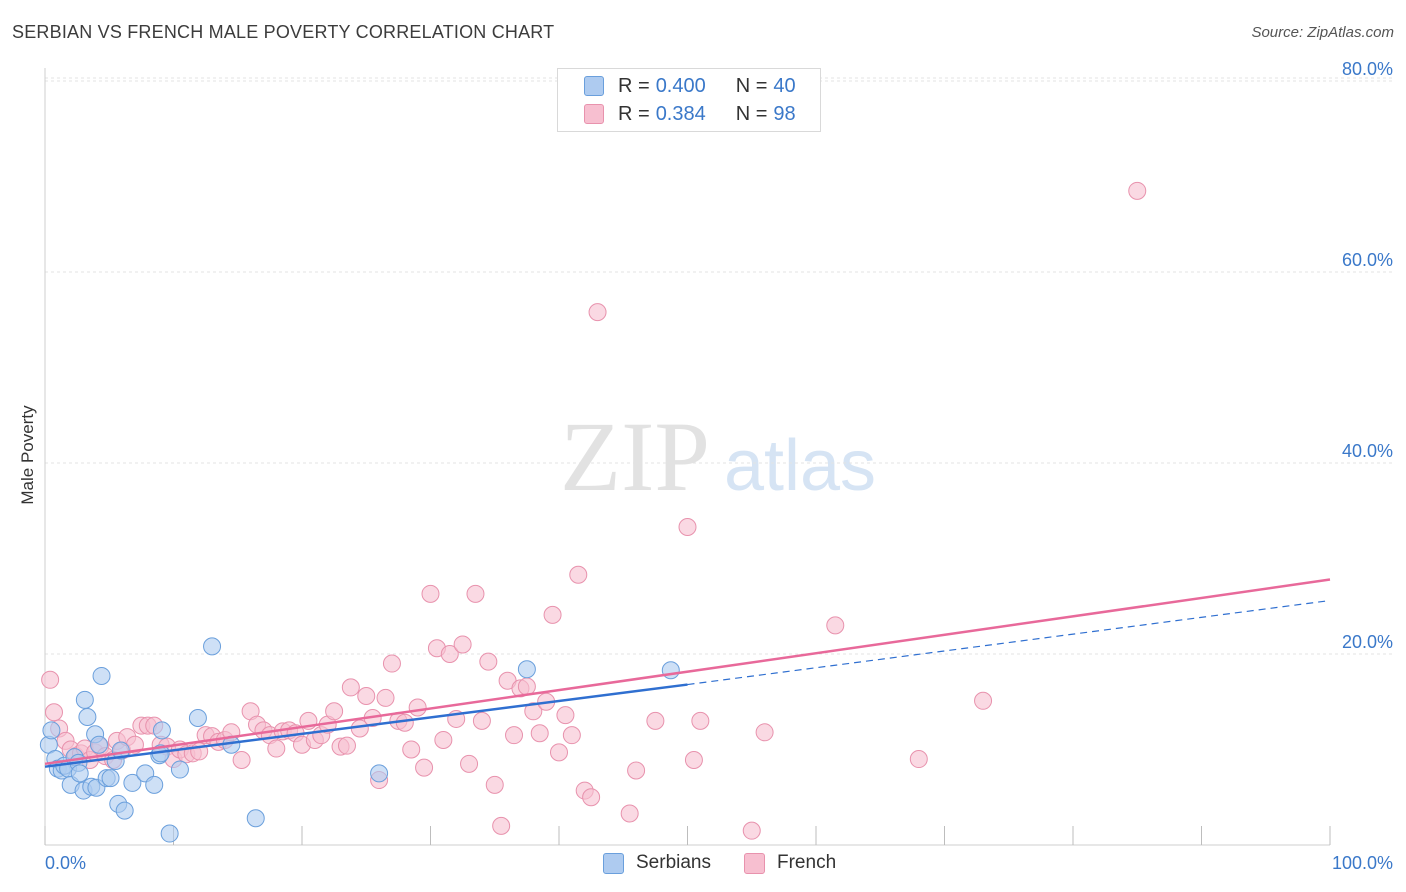 Image resolution: width=1406 pixels, height=892 pixels. I want to click on source-label: Source: ZipAtlas.com, so click(1322, 32).